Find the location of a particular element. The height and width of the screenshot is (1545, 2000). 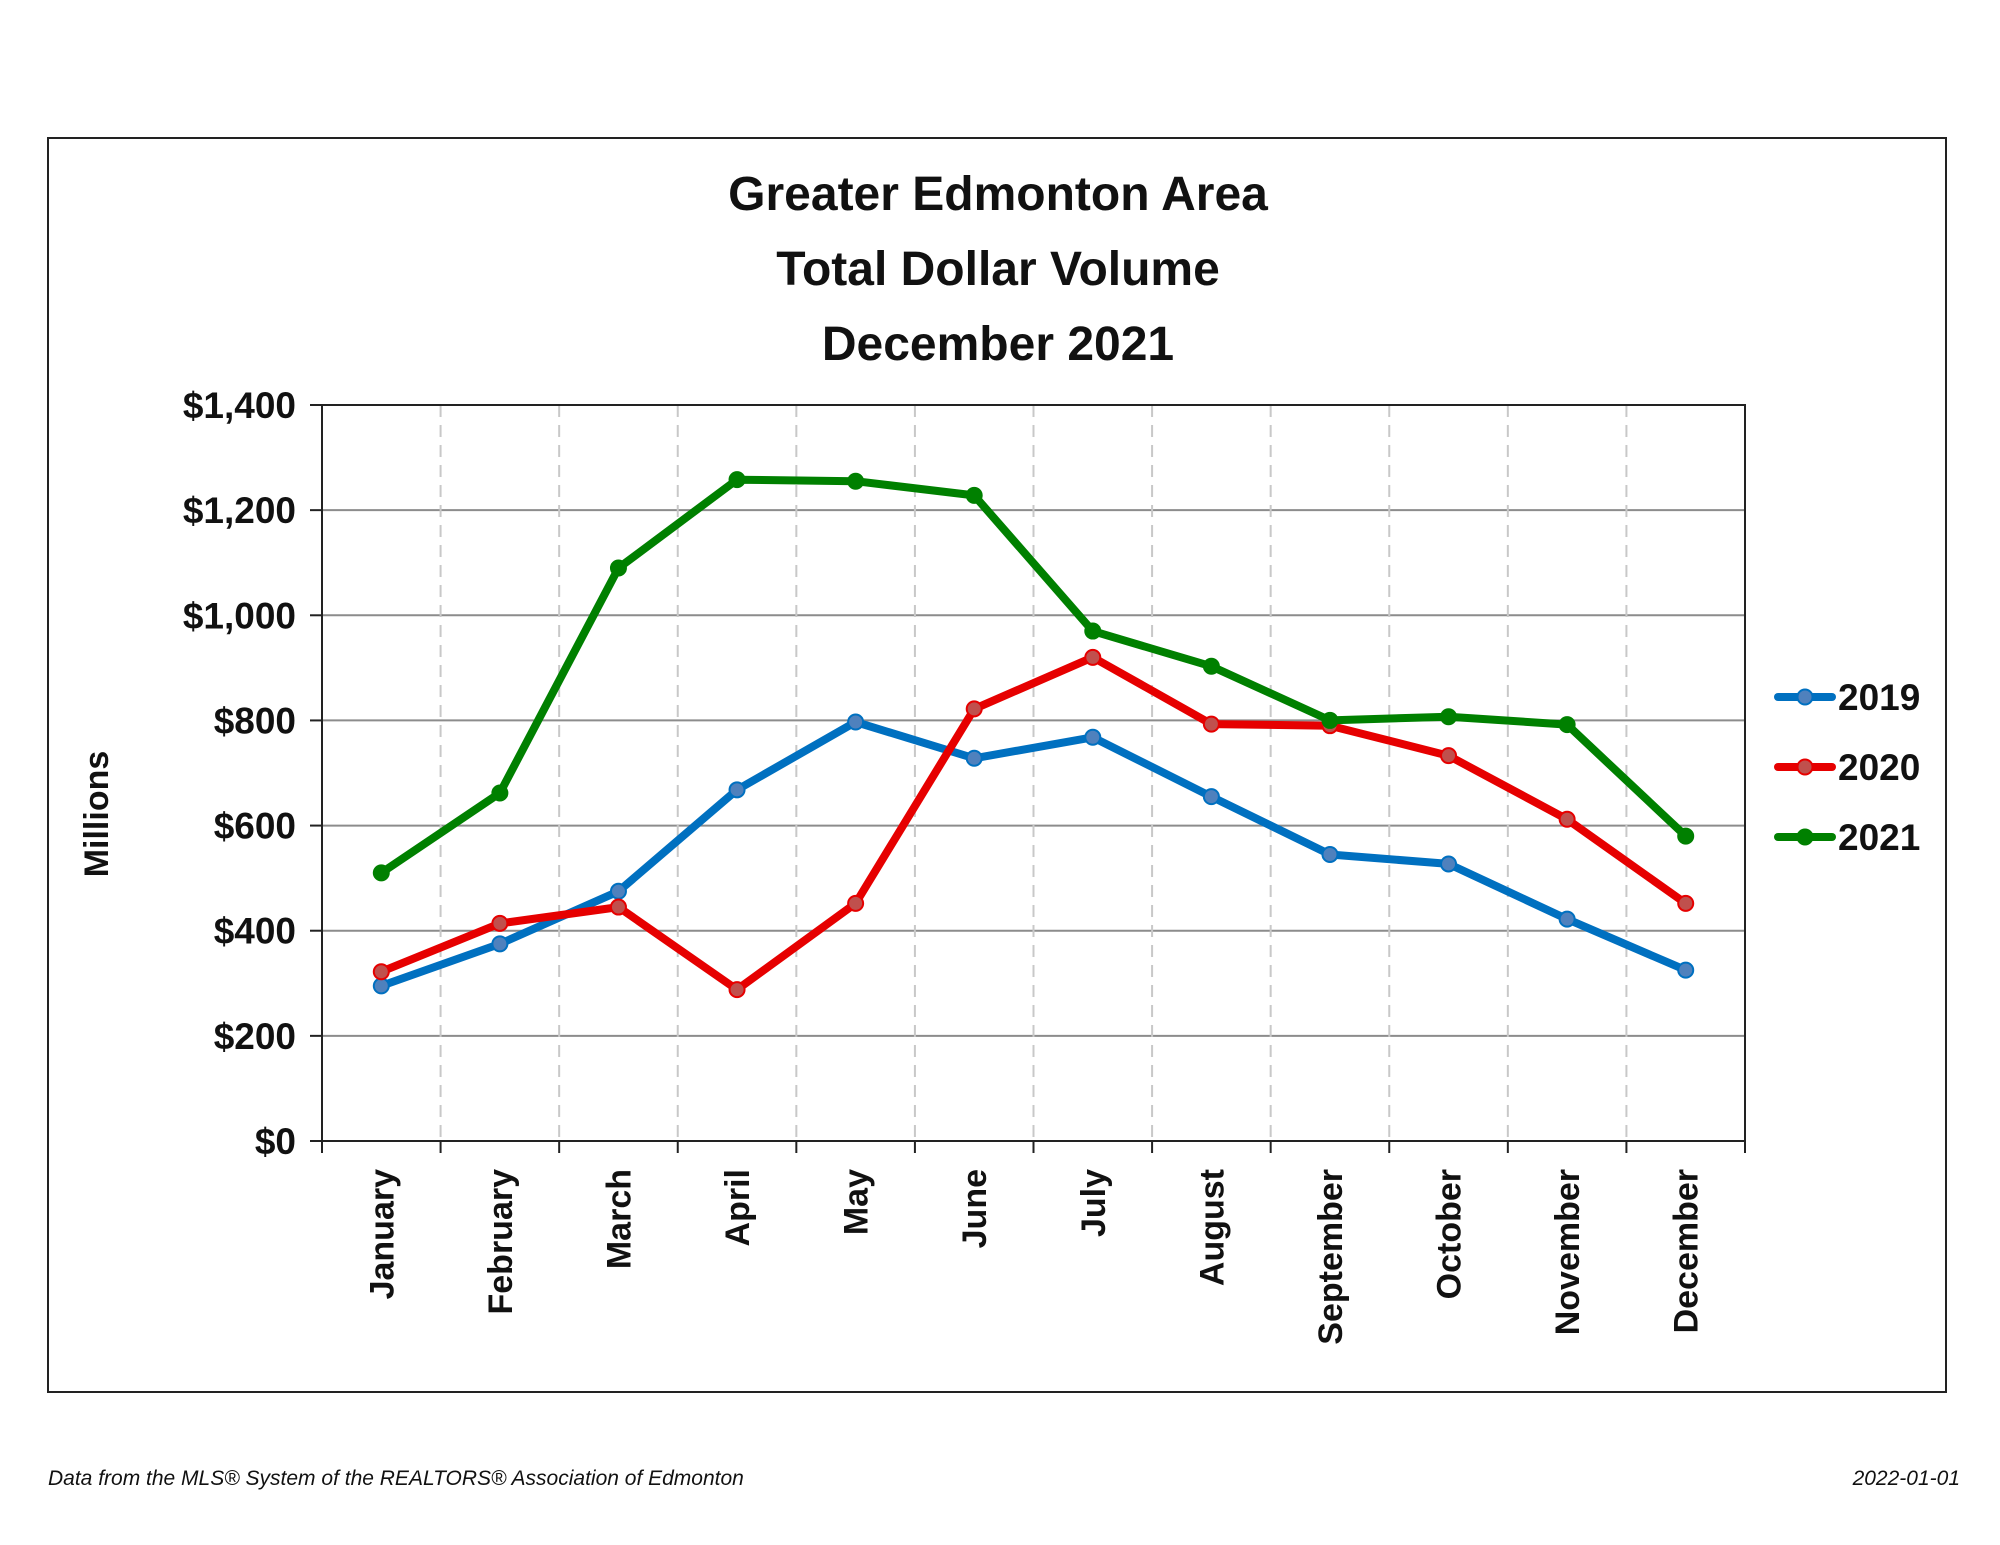

legend-label-2019: 2019 is located at coordinates (1879, 697).